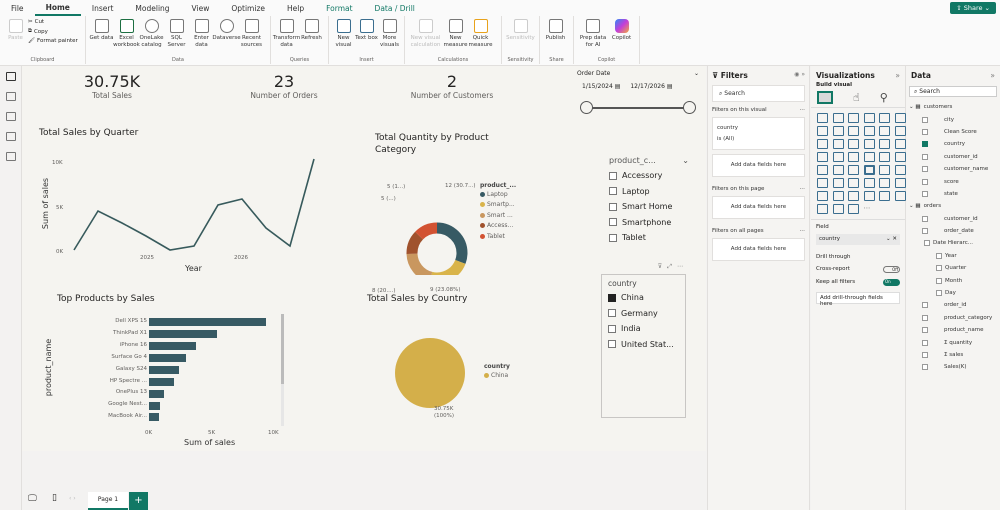 The image size is (1000, 510). I want to click on recent-sources-button: Recent sources, so click(251, 40).